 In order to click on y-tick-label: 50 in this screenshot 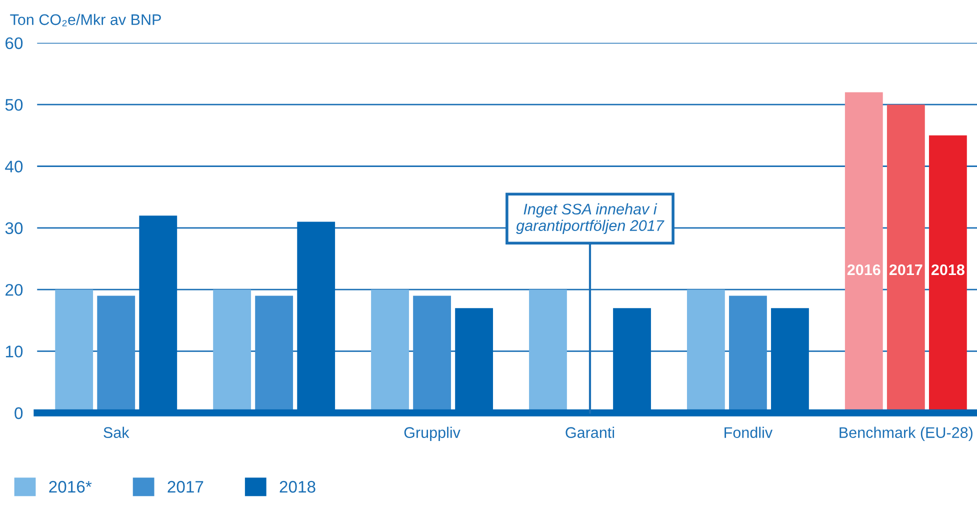, I will do `click(14, 104)`.